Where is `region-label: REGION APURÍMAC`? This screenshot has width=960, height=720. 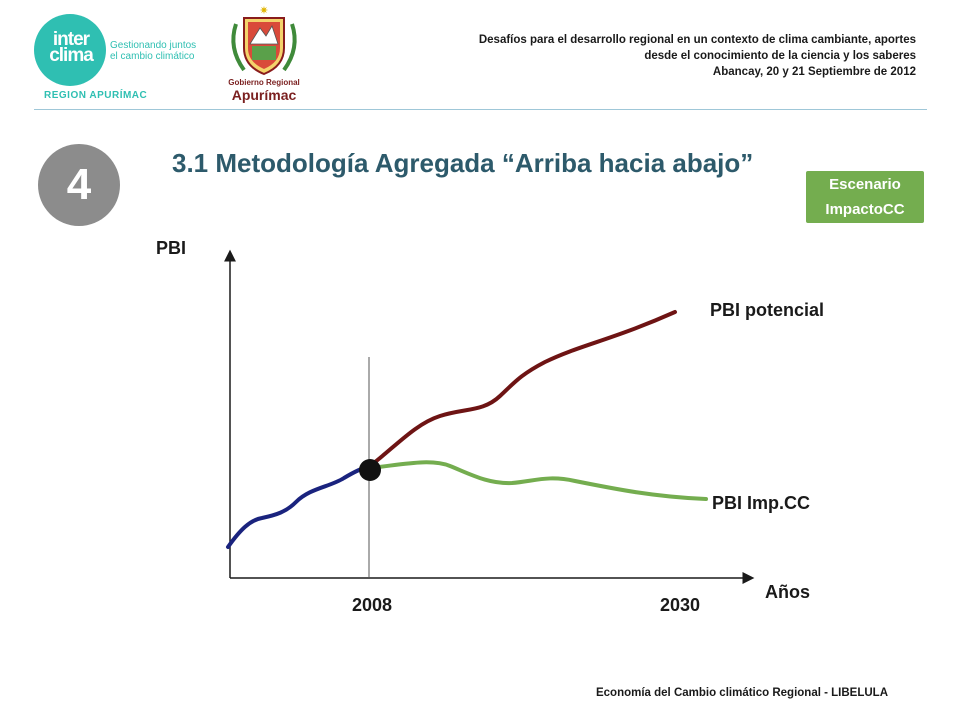
region-label: REGION APURÍMAC is located at coordinates (96, 95).